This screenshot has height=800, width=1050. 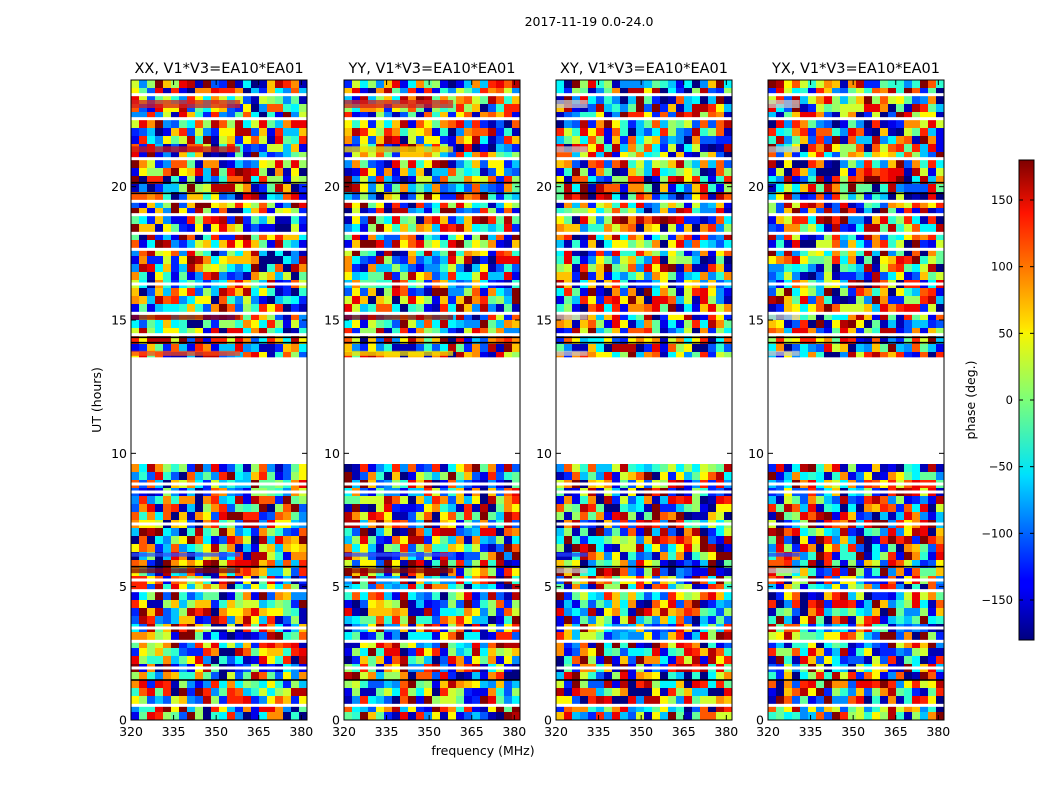 What do you see at coordinates (997, 533) in the screenshot?
I see `colorbar-tick-label: −100` at bounding box center [997, 533].